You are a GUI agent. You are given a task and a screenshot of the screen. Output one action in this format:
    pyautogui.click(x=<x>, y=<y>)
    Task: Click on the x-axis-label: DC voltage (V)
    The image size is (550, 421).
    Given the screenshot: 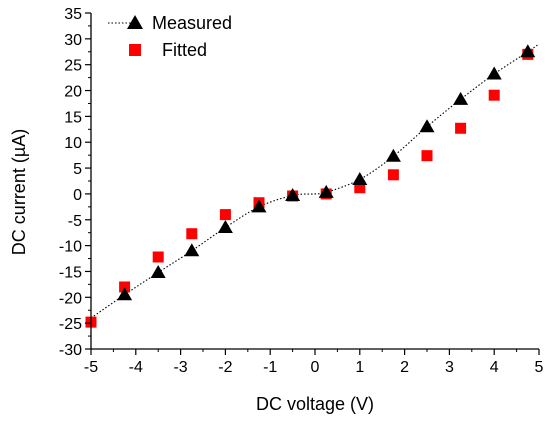 What is the action you would take?
    pyautogui.click(x=315, y=404)
    